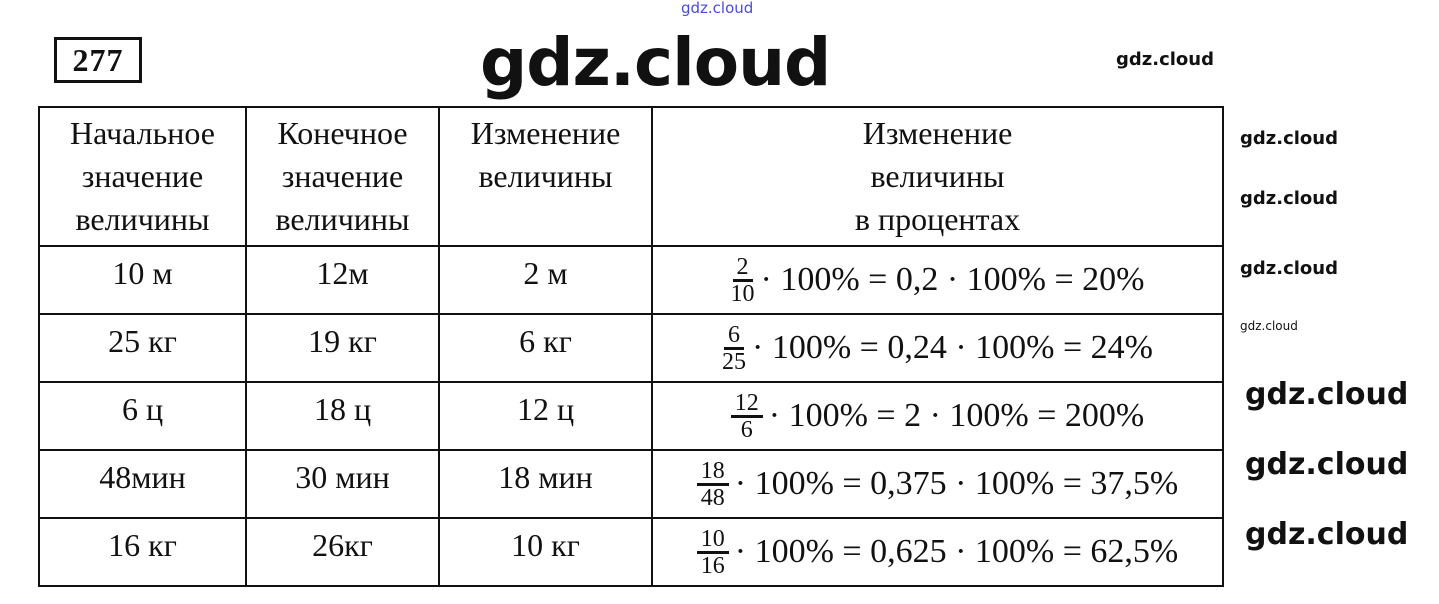  What do you see at coordinates (712, 565) in the screenshot?
I see `denominator: 16` at bounding box center [712, 565].